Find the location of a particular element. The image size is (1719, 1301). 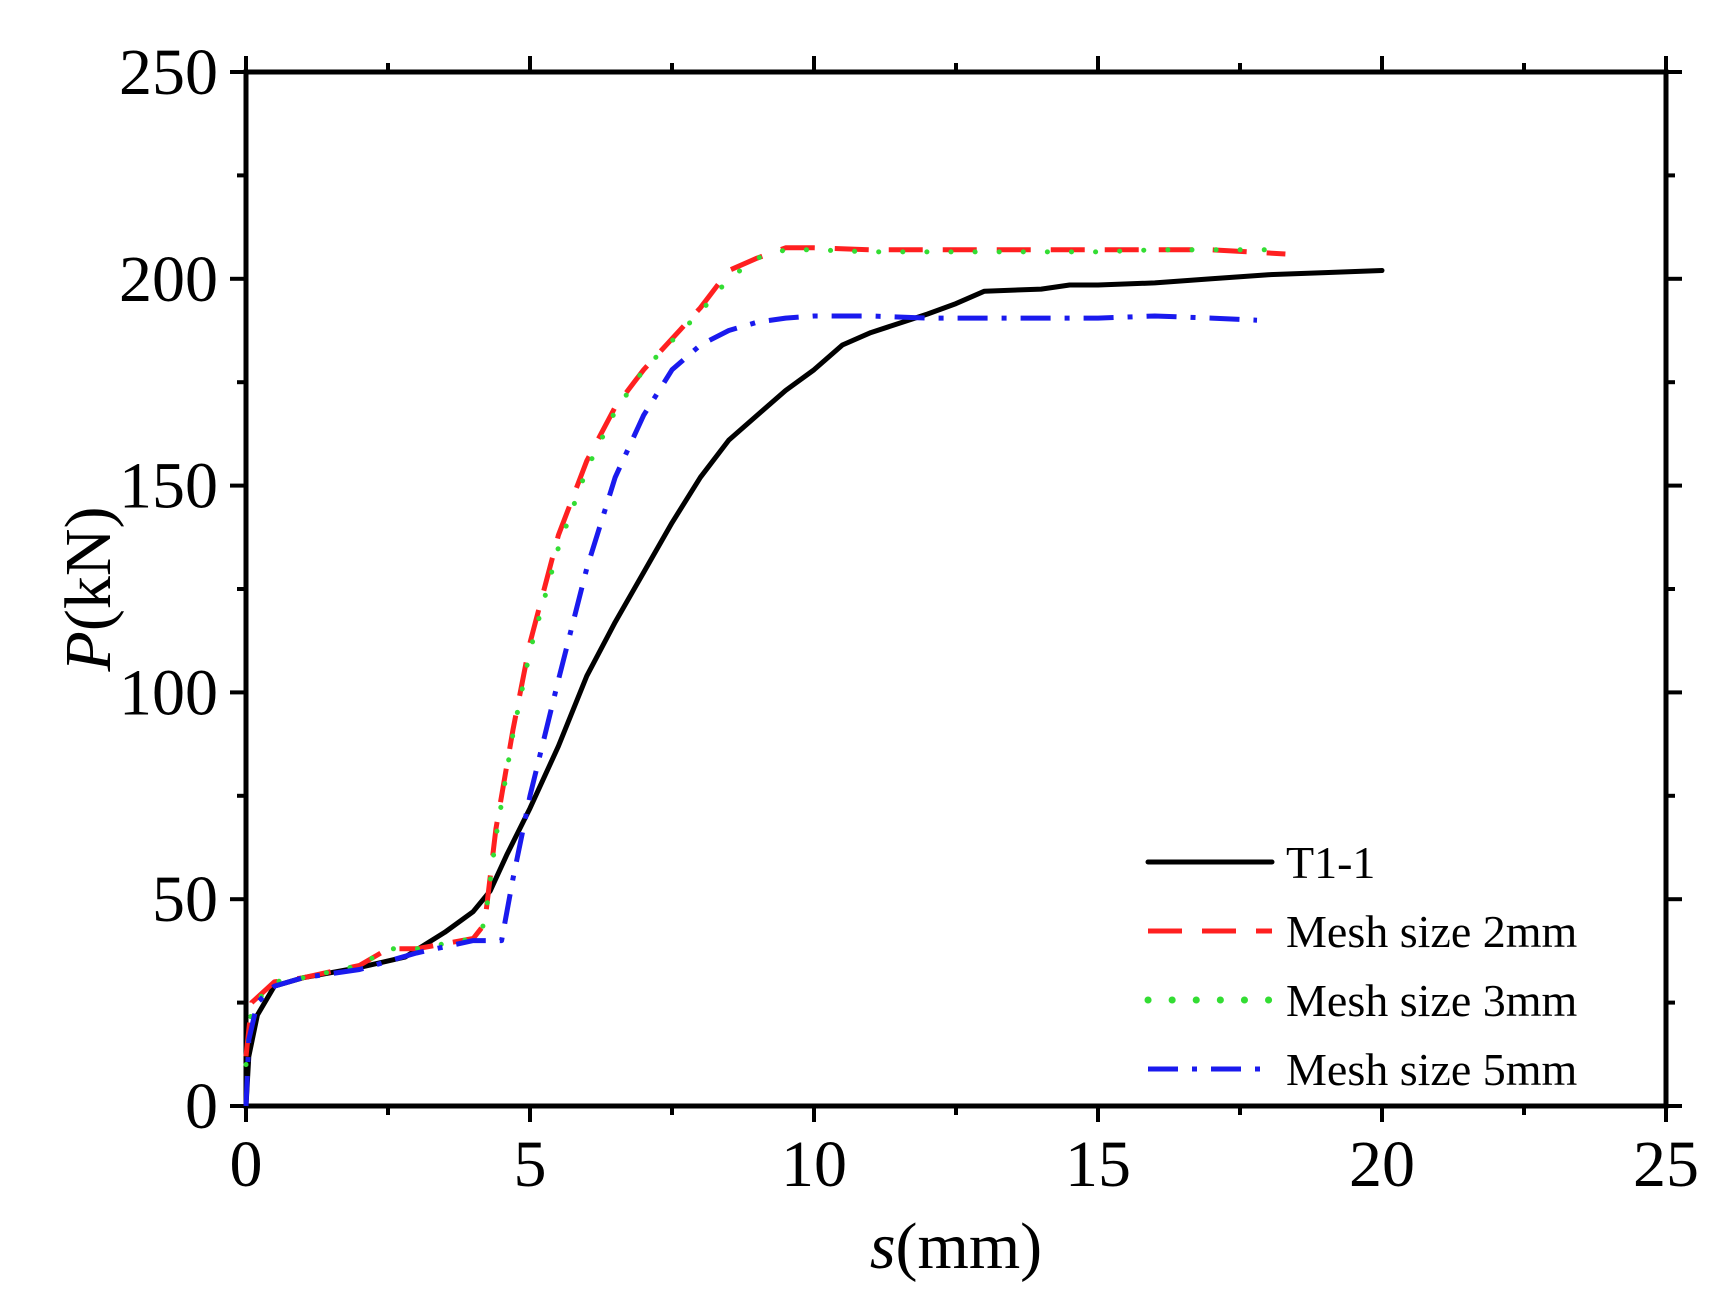

y-axis-title: P(kN) is located at coordinates (88, 590).